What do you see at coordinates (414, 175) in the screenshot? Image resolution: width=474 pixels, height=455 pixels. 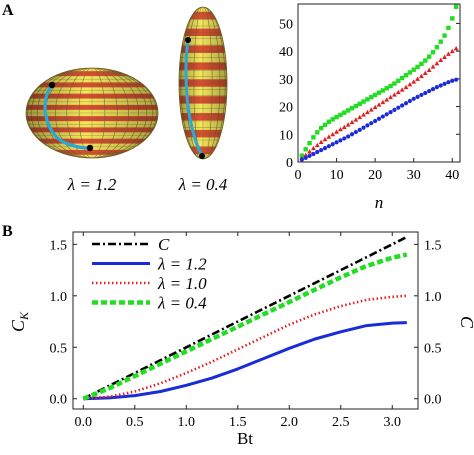 I see `x-tick-label: 30` at bounding box center [414, 175].